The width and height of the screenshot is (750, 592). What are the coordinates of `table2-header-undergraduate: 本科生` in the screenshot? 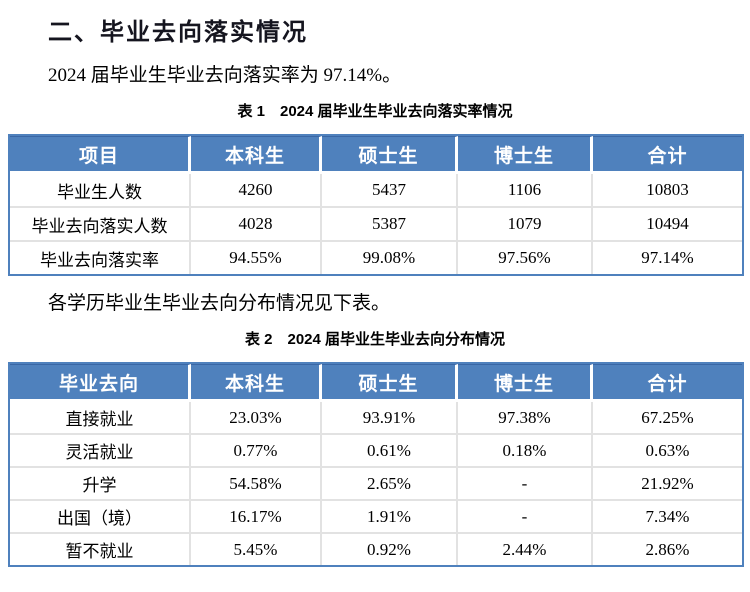 It's located at (256, 383).